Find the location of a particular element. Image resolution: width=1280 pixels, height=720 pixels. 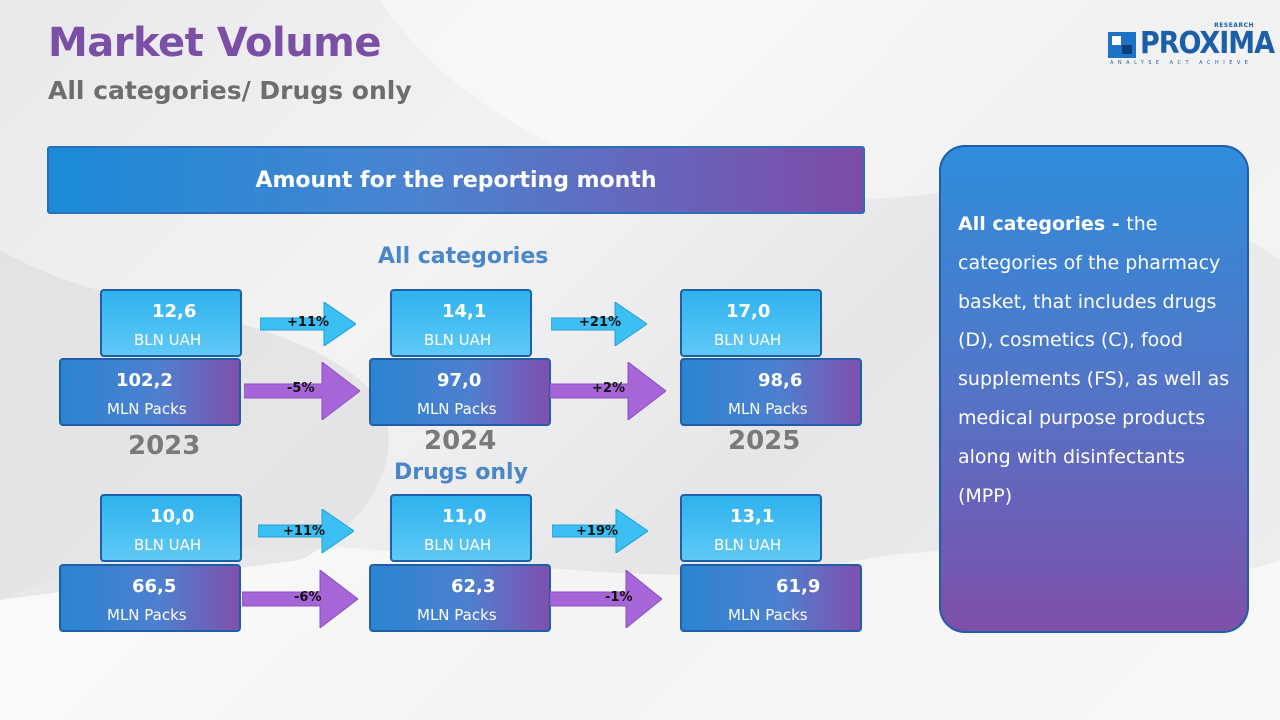

uah-card-2023-drugs: 10,0 BLN UAH is located at coordinates (171, 528).